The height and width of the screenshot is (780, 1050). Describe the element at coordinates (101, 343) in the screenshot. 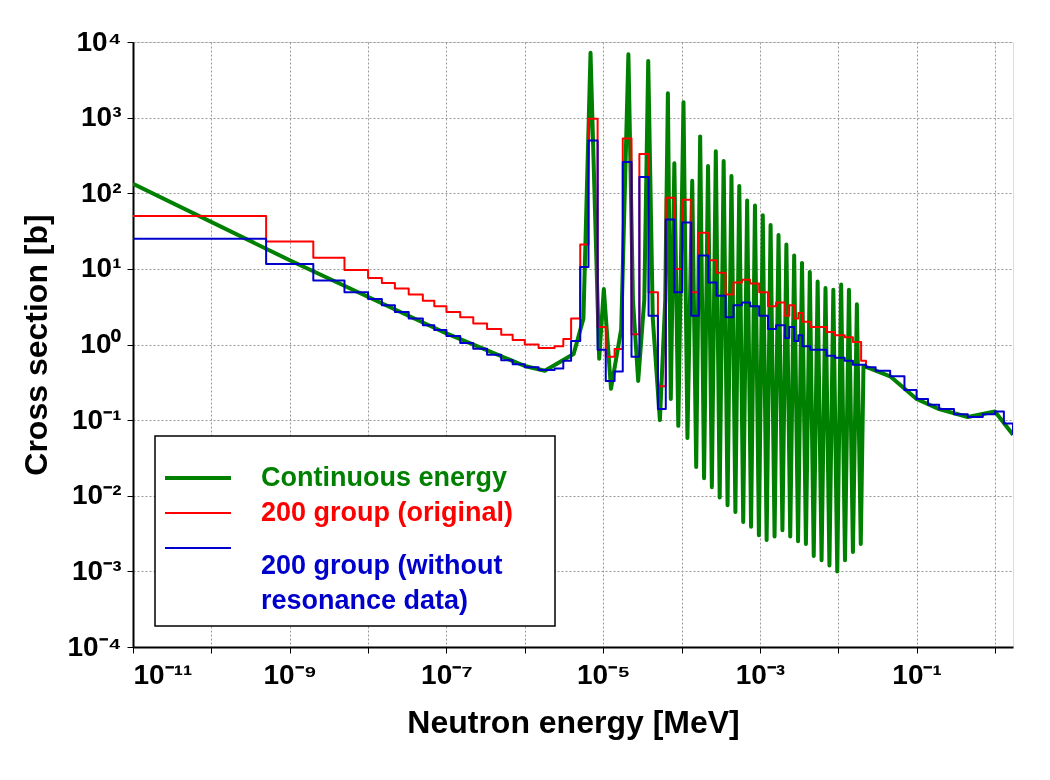

I see `y-tick-label: 10⁰` at that location.